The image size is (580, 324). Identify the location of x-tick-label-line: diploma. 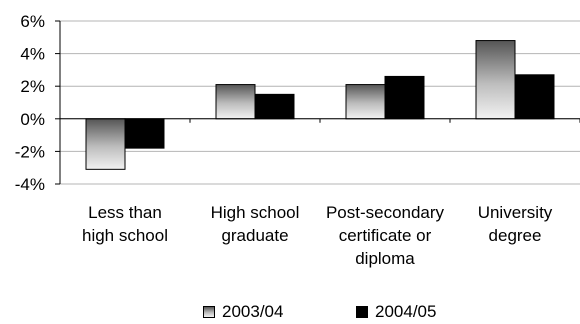
(385, 258).